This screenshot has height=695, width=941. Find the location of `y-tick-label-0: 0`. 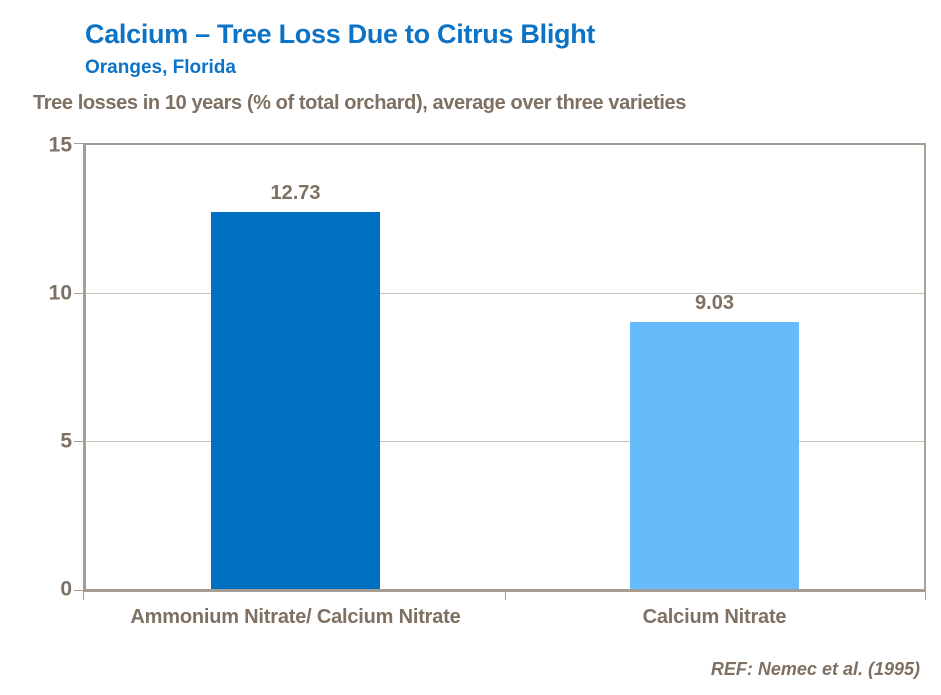

y-tick-label-0: 0 is located at coordinates (66, 589).